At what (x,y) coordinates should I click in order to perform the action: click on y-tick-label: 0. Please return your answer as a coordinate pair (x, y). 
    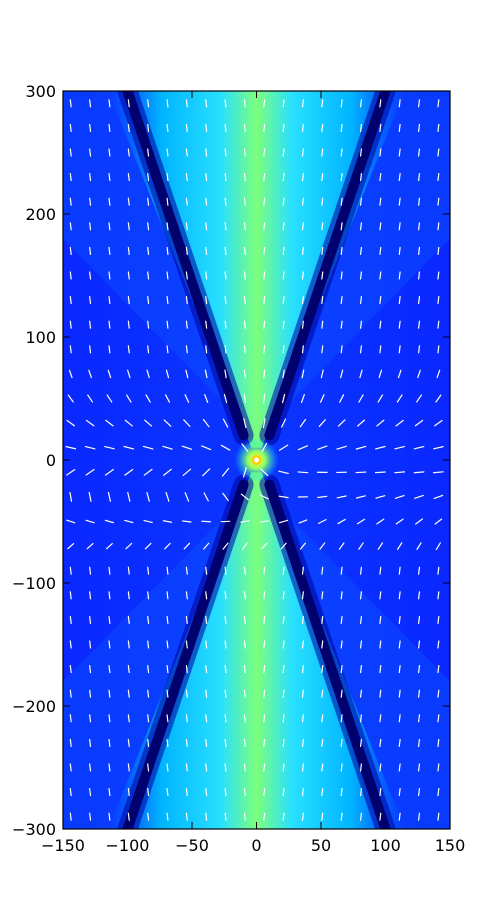
    Looking at the image, I should click on (51, 460).